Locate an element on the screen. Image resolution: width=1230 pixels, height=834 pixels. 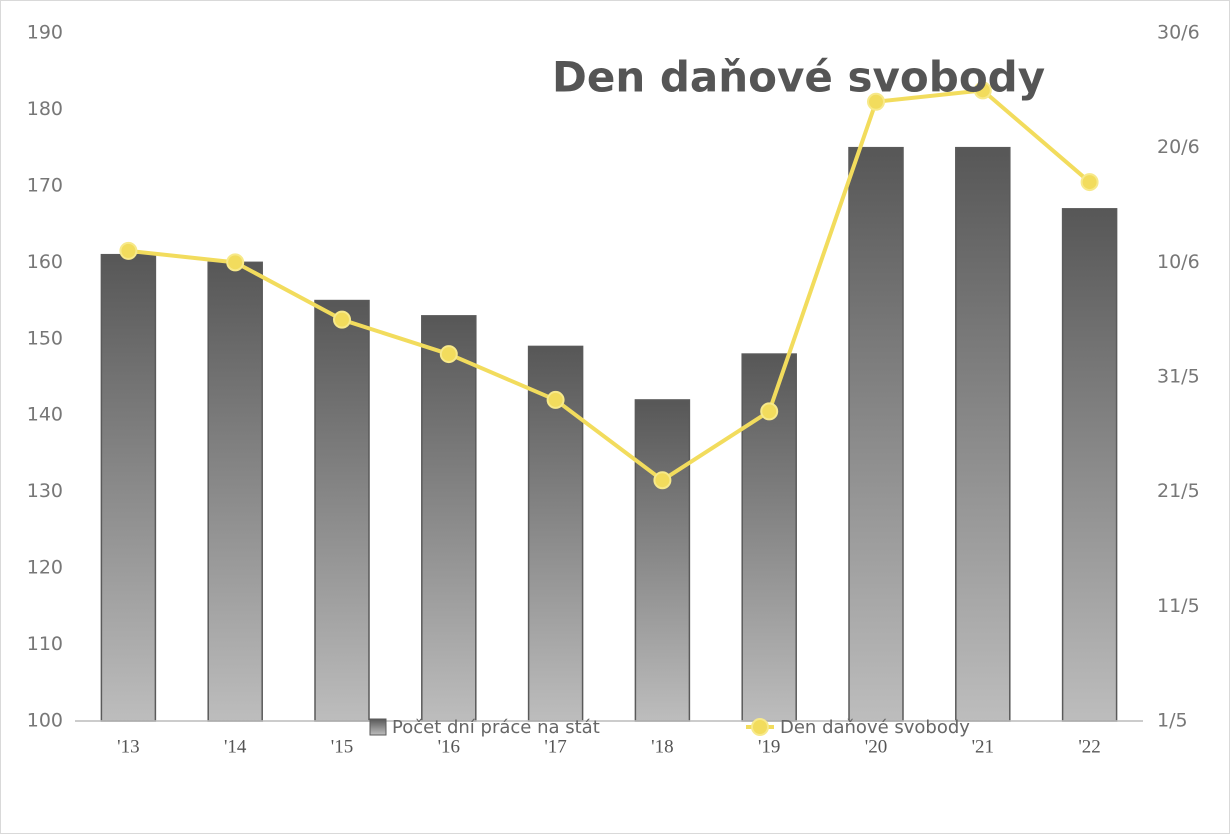
y-tick-label: 120 is located at coordinates (45, 568).